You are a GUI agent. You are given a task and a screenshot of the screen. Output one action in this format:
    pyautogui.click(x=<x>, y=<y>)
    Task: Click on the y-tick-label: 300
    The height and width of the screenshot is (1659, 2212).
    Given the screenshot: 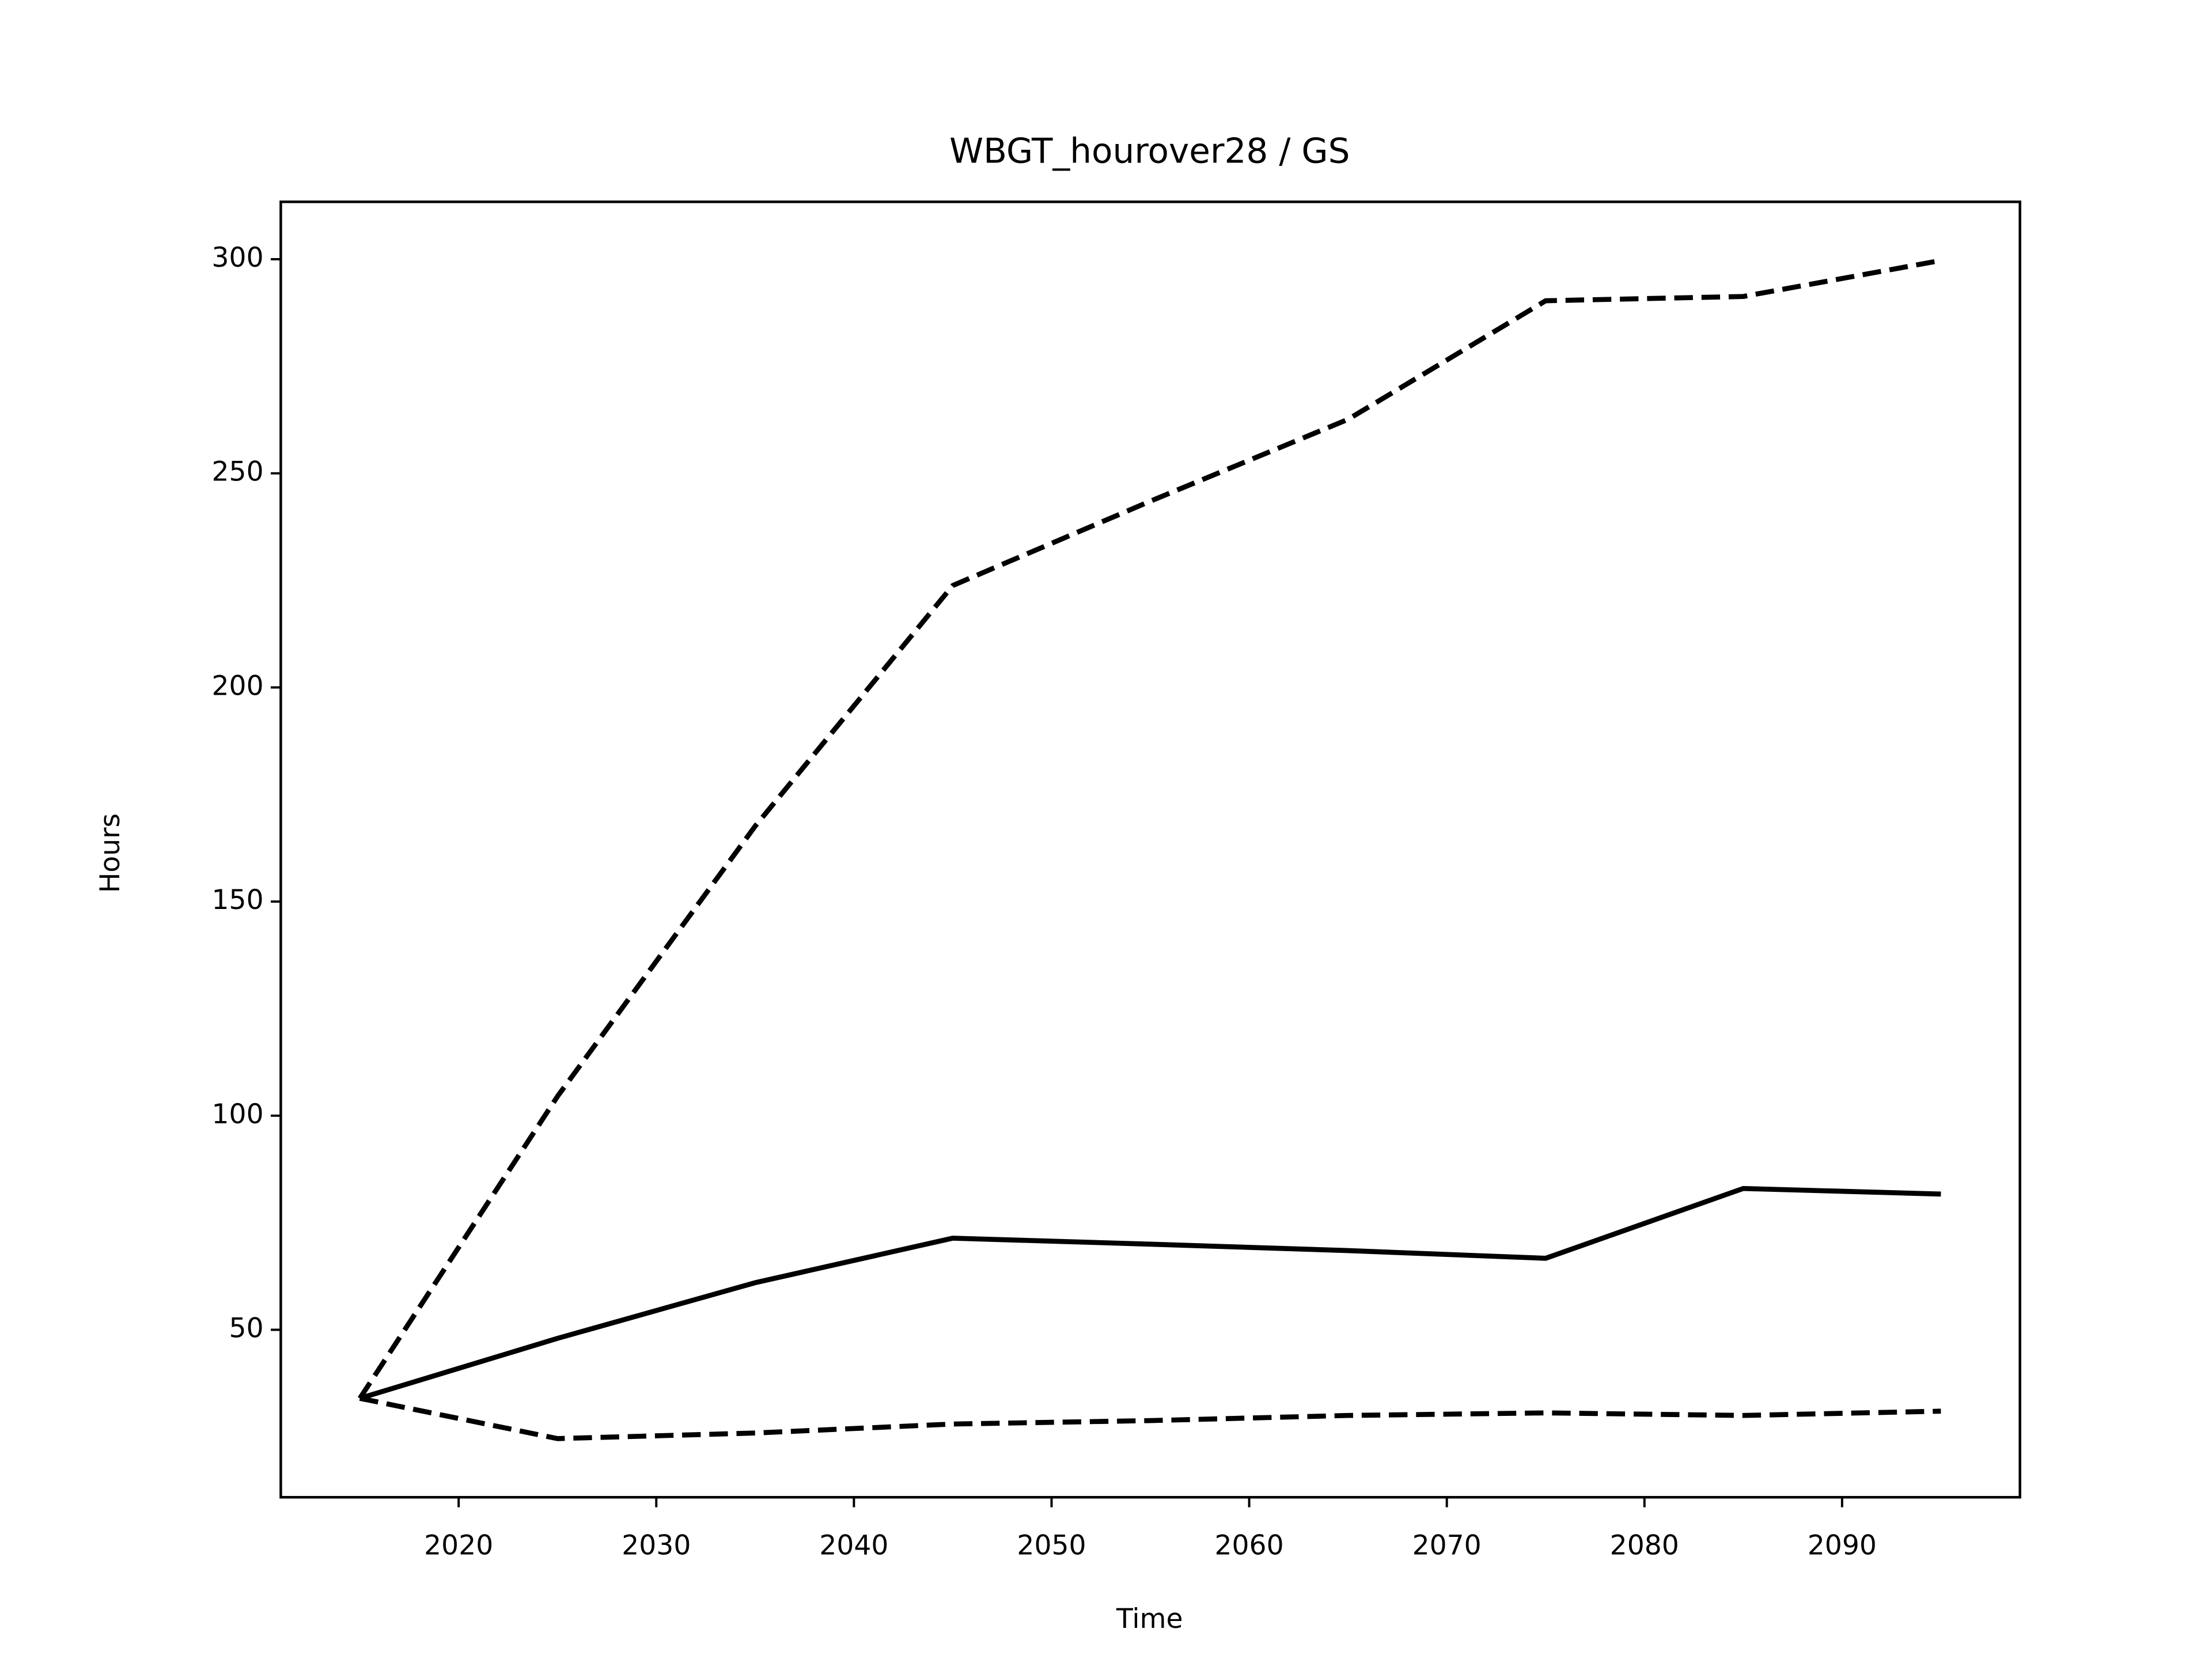 What is the action you would take?
    pyautogui.click(x=238, y=258)
    